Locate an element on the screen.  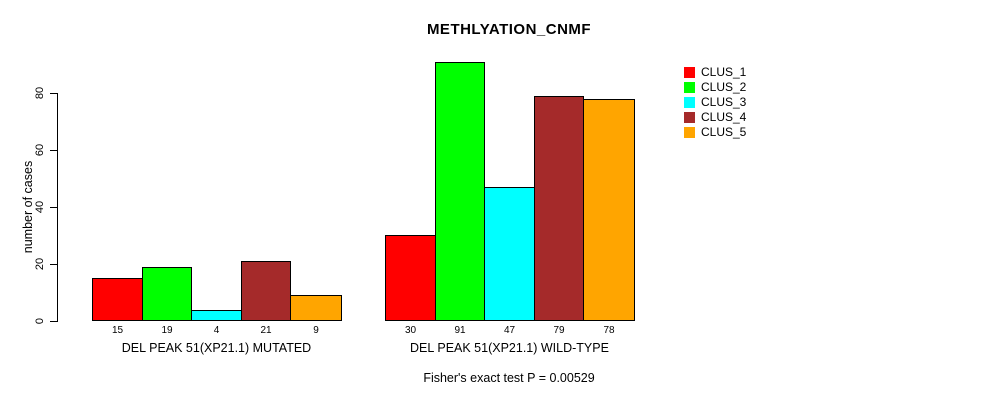
legend-item-clus_4: CLUS_4 is located at coordinates (715, 117).